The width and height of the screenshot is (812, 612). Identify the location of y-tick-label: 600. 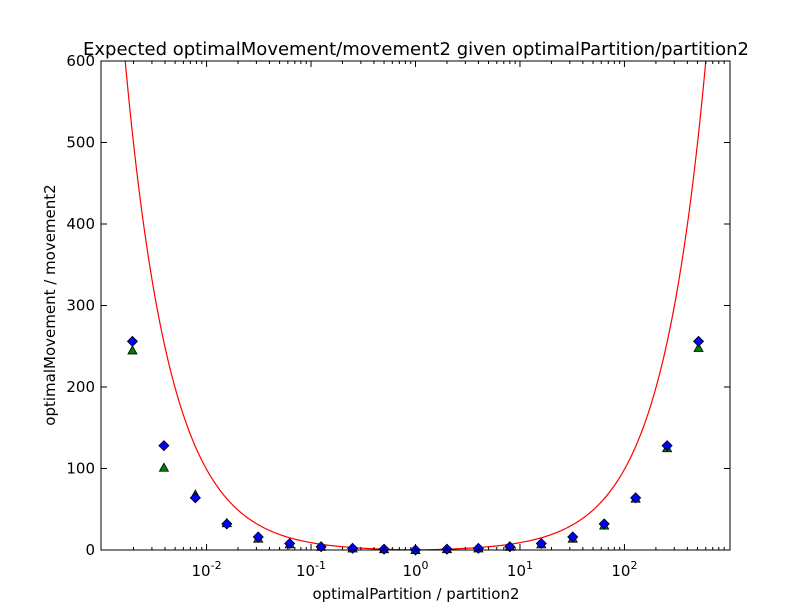
(80, 61).